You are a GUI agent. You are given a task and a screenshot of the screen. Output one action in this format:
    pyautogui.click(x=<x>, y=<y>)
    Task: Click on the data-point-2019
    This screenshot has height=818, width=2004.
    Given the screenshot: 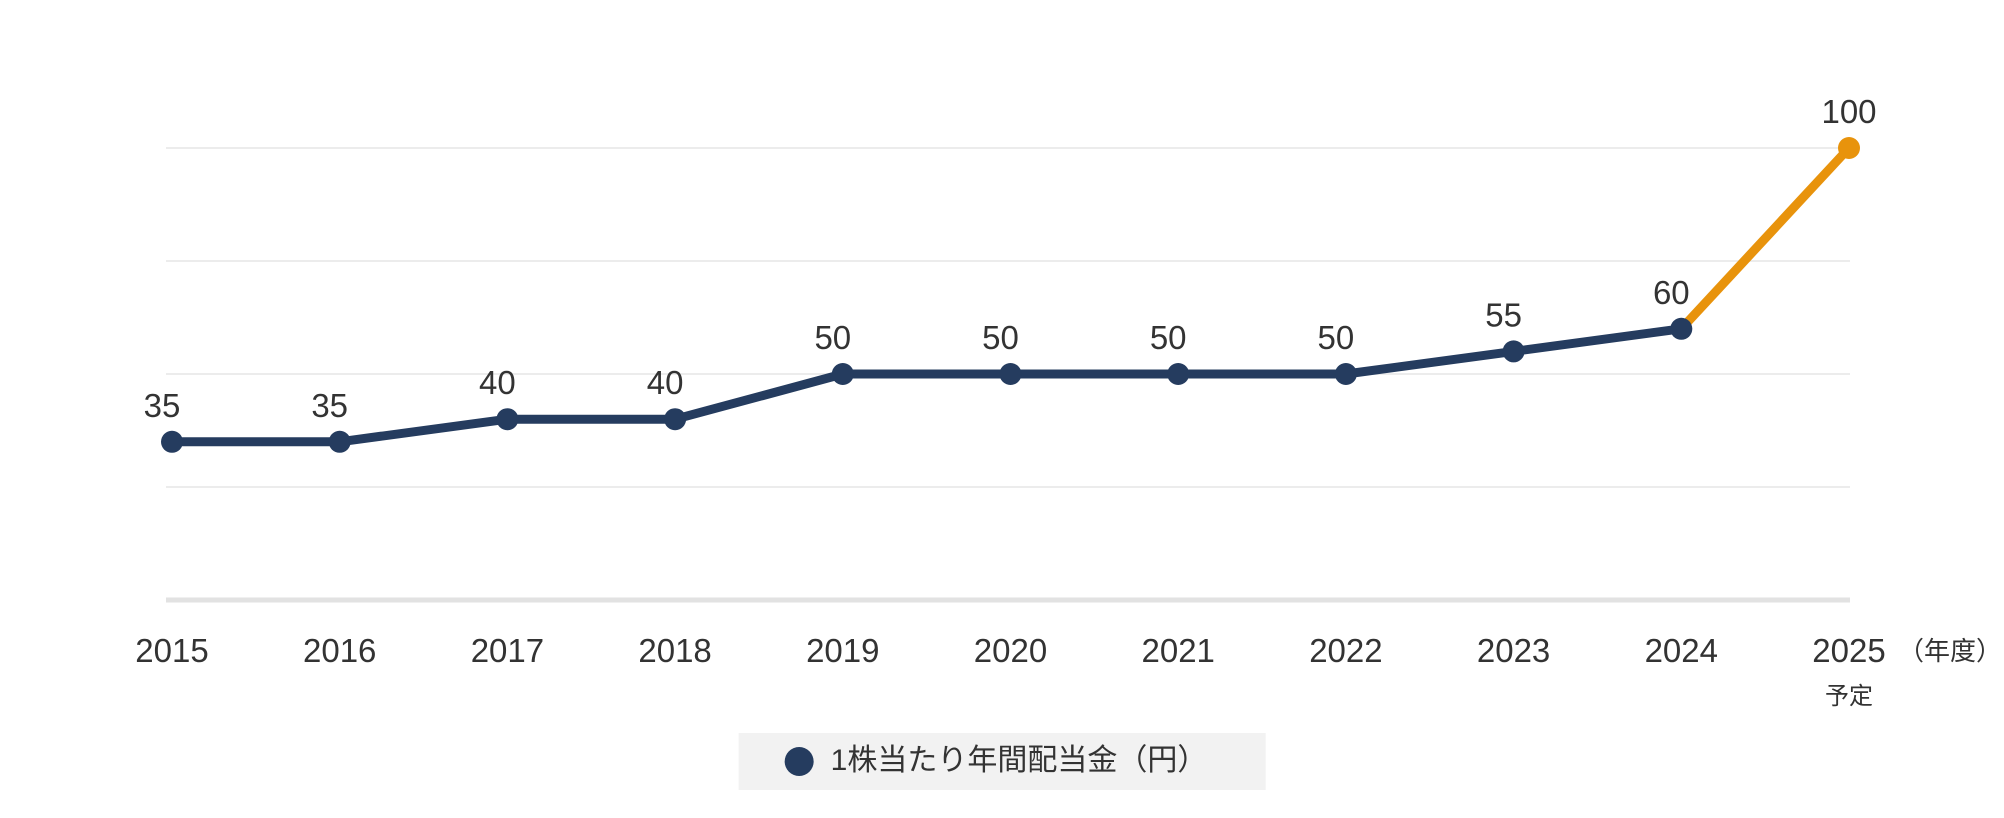 What is the action you would take?
    pyautogui.click(x=842, y=374)
    